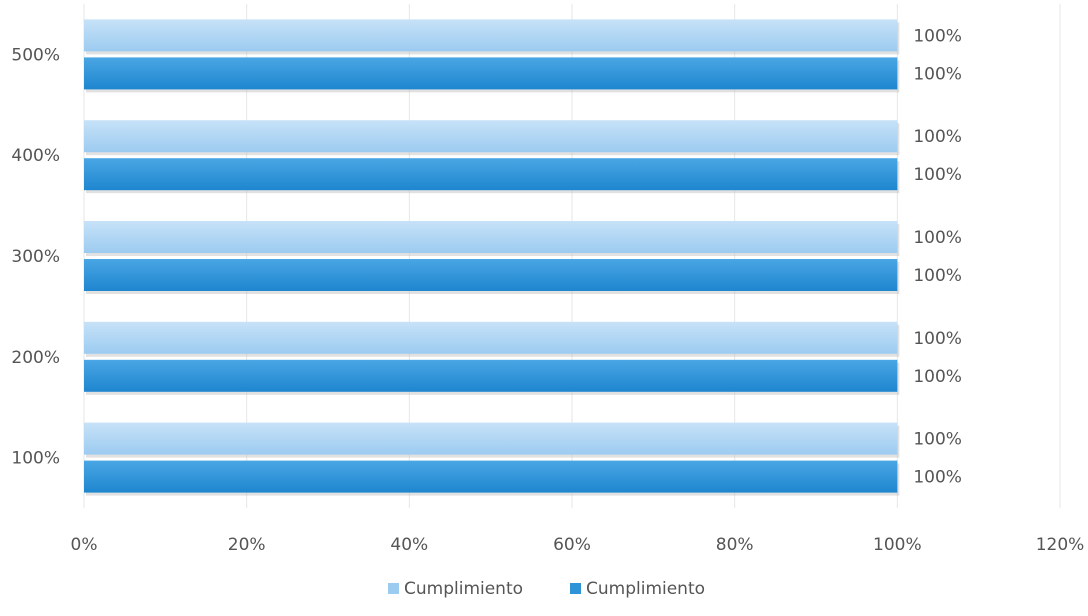  Describe the element at coordinates (491, 275) in the screenshot. I see `bar-s1-c2` at that location.